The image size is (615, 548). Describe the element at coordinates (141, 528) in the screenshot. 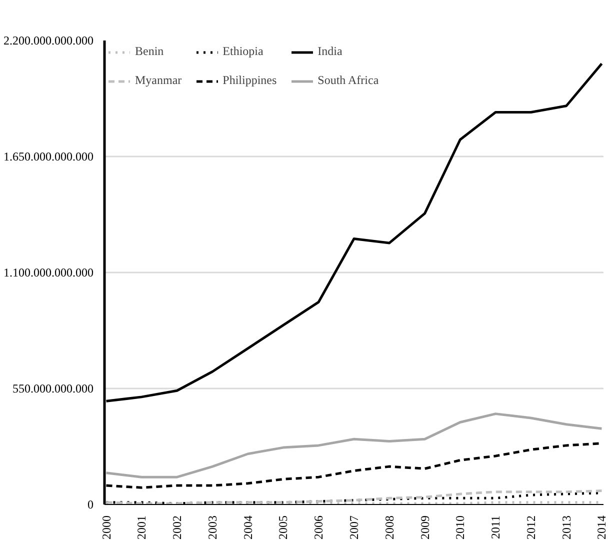

I see `x-tick-label: 2001` at that location.